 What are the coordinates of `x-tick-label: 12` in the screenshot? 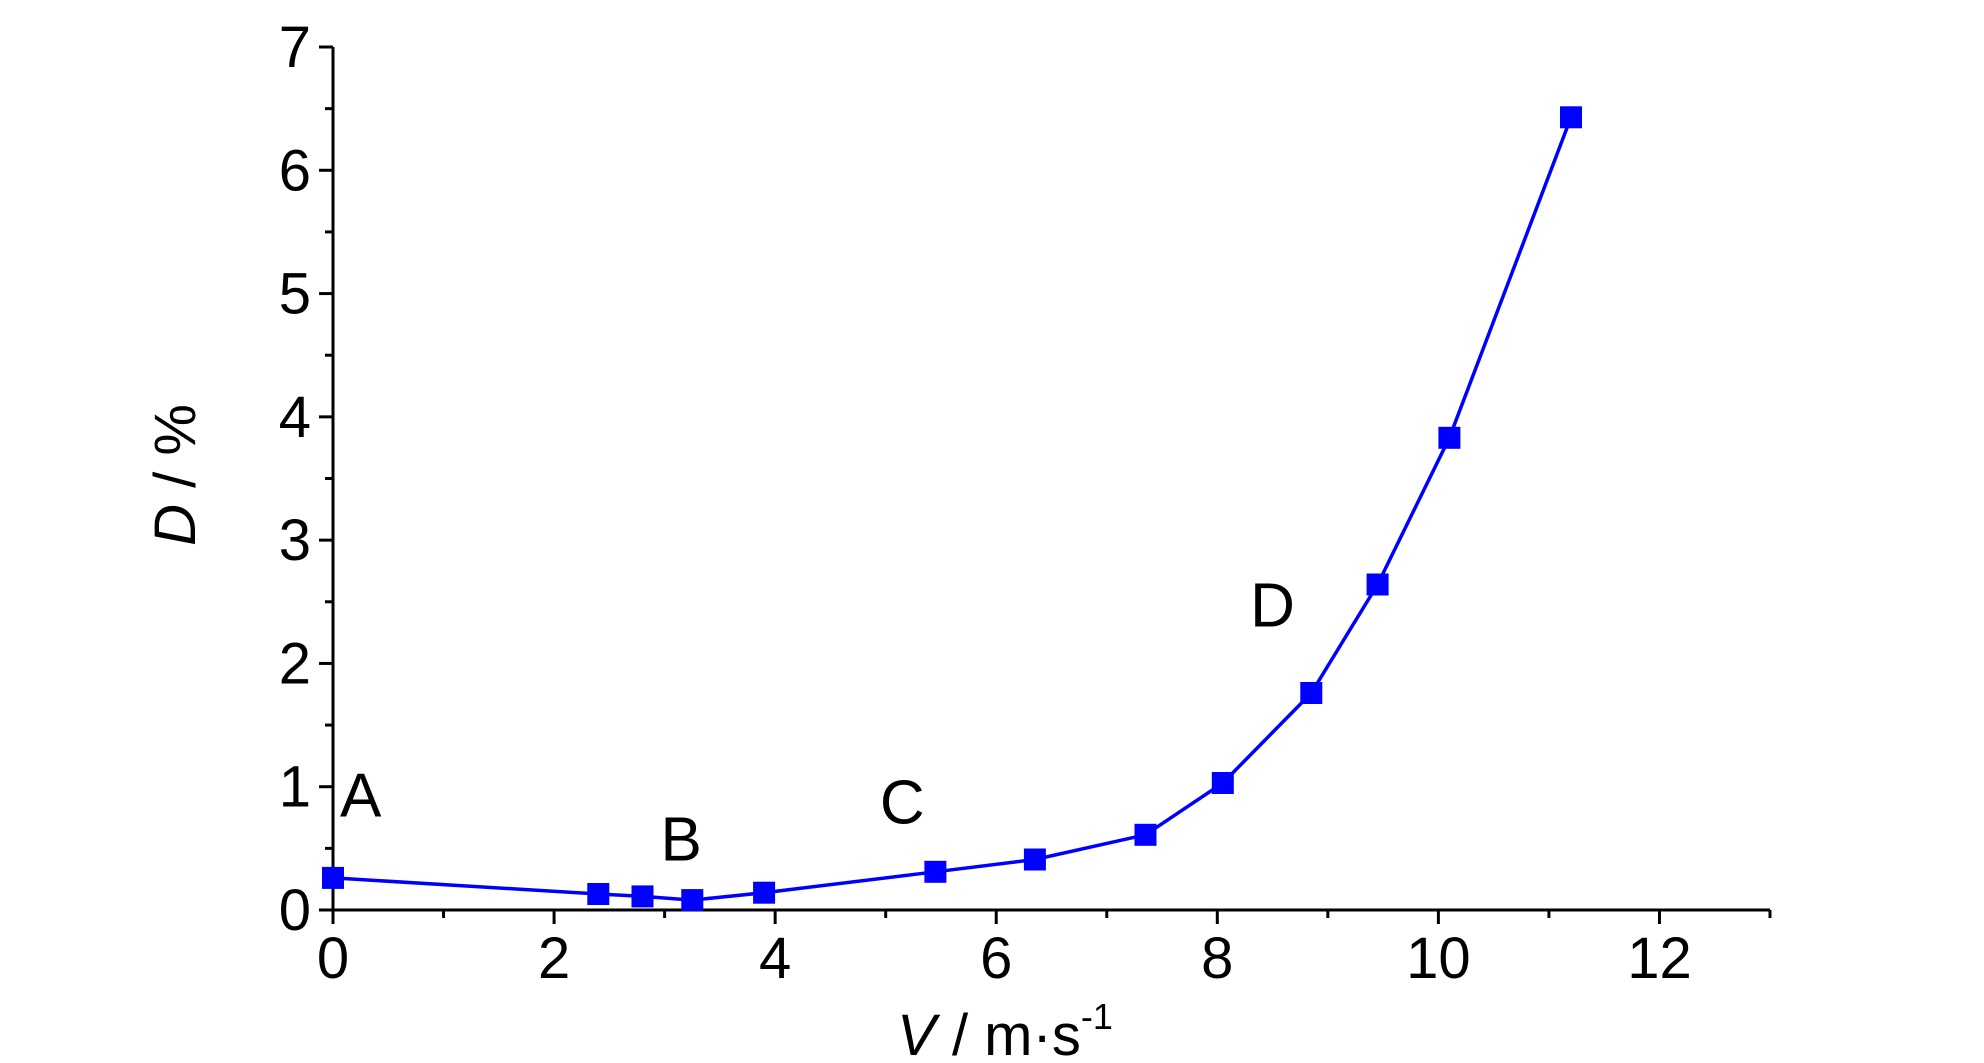 It's located at (1659, 958).